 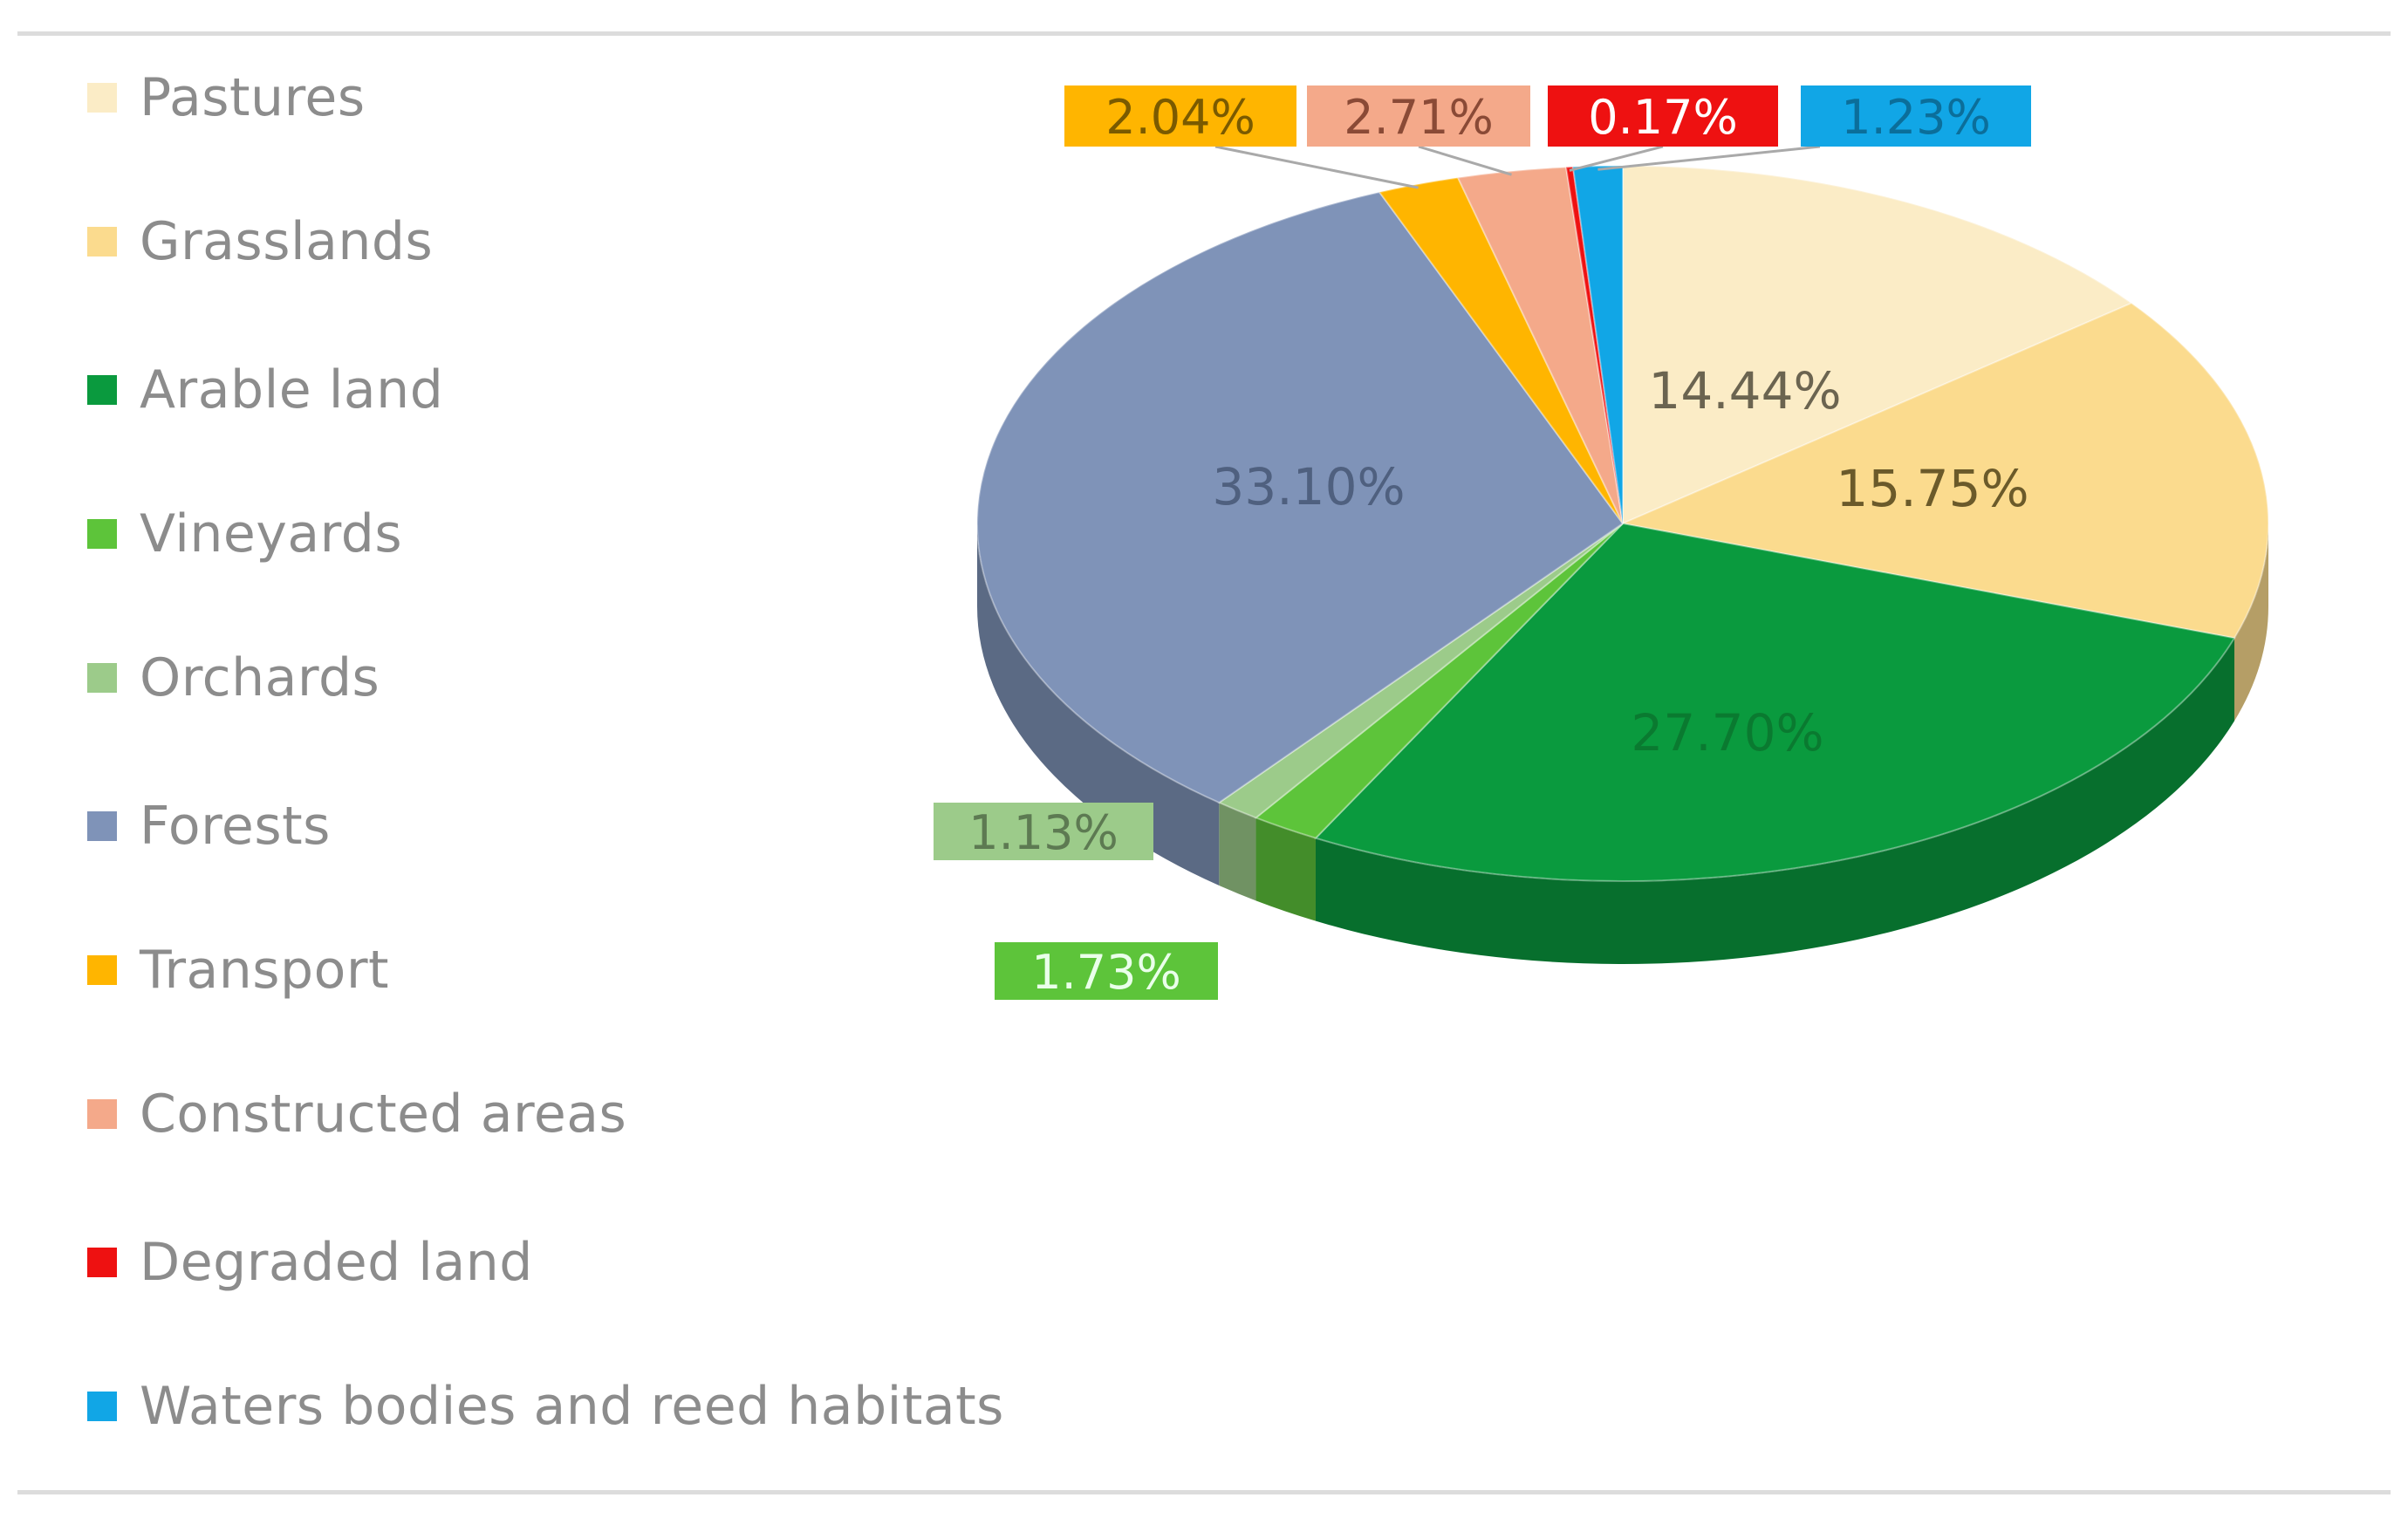 What do you see at coordinates (2251, 622) in the screenshot?
I see `pie-side-grasslands` at bounding box center [2251, 622].